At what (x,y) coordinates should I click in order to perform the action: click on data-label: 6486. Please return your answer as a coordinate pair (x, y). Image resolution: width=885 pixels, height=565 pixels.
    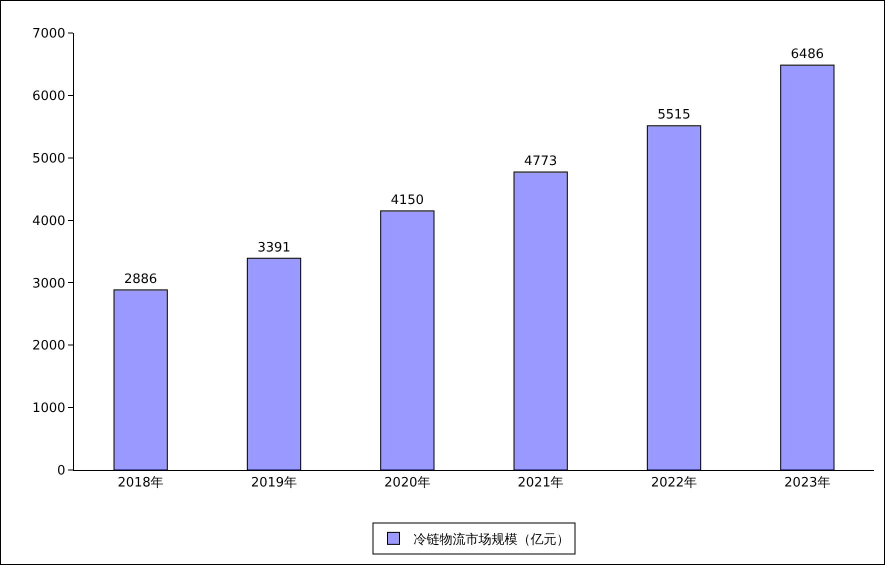
    Looking at the image, I should click on (807, 54).